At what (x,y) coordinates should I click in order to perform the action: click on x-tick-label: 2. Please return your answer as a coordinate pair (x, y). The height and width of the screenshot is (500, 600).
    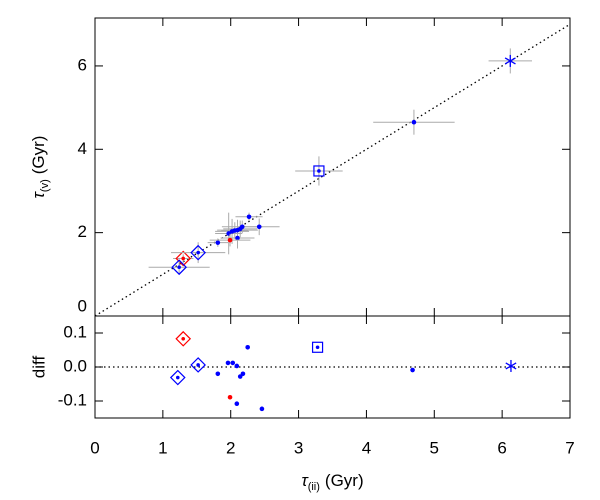
    Looking at the image, I should click on (230, 447).